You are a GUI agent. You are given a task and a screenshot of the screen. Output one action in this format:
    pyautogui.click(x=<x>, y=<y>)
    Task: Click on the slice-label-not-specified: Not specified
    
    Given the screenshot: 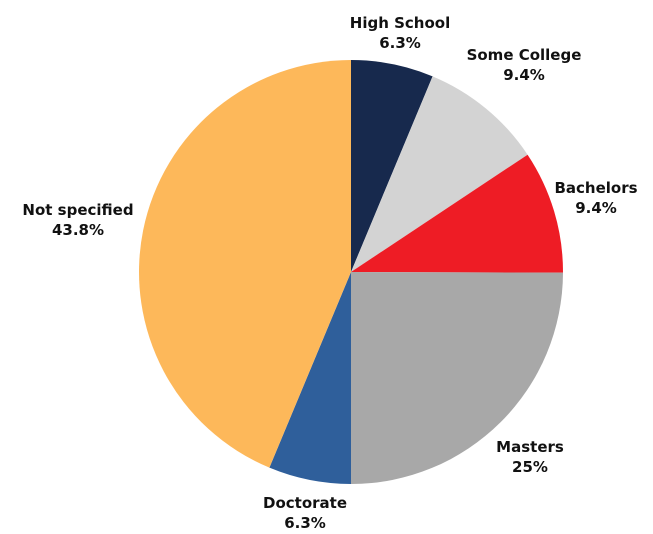 What is the action you would take?
    pyautogui.click(x=77, y=210)
    